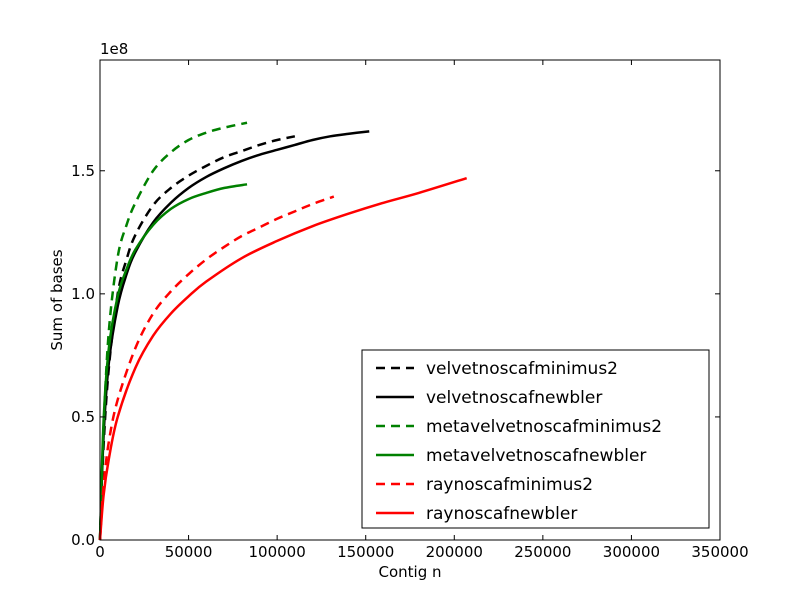  What do you see at coordinates (631, 552) in the screenshot?
I see `x-tick-label: 300000` at bounding box center [631, 552].